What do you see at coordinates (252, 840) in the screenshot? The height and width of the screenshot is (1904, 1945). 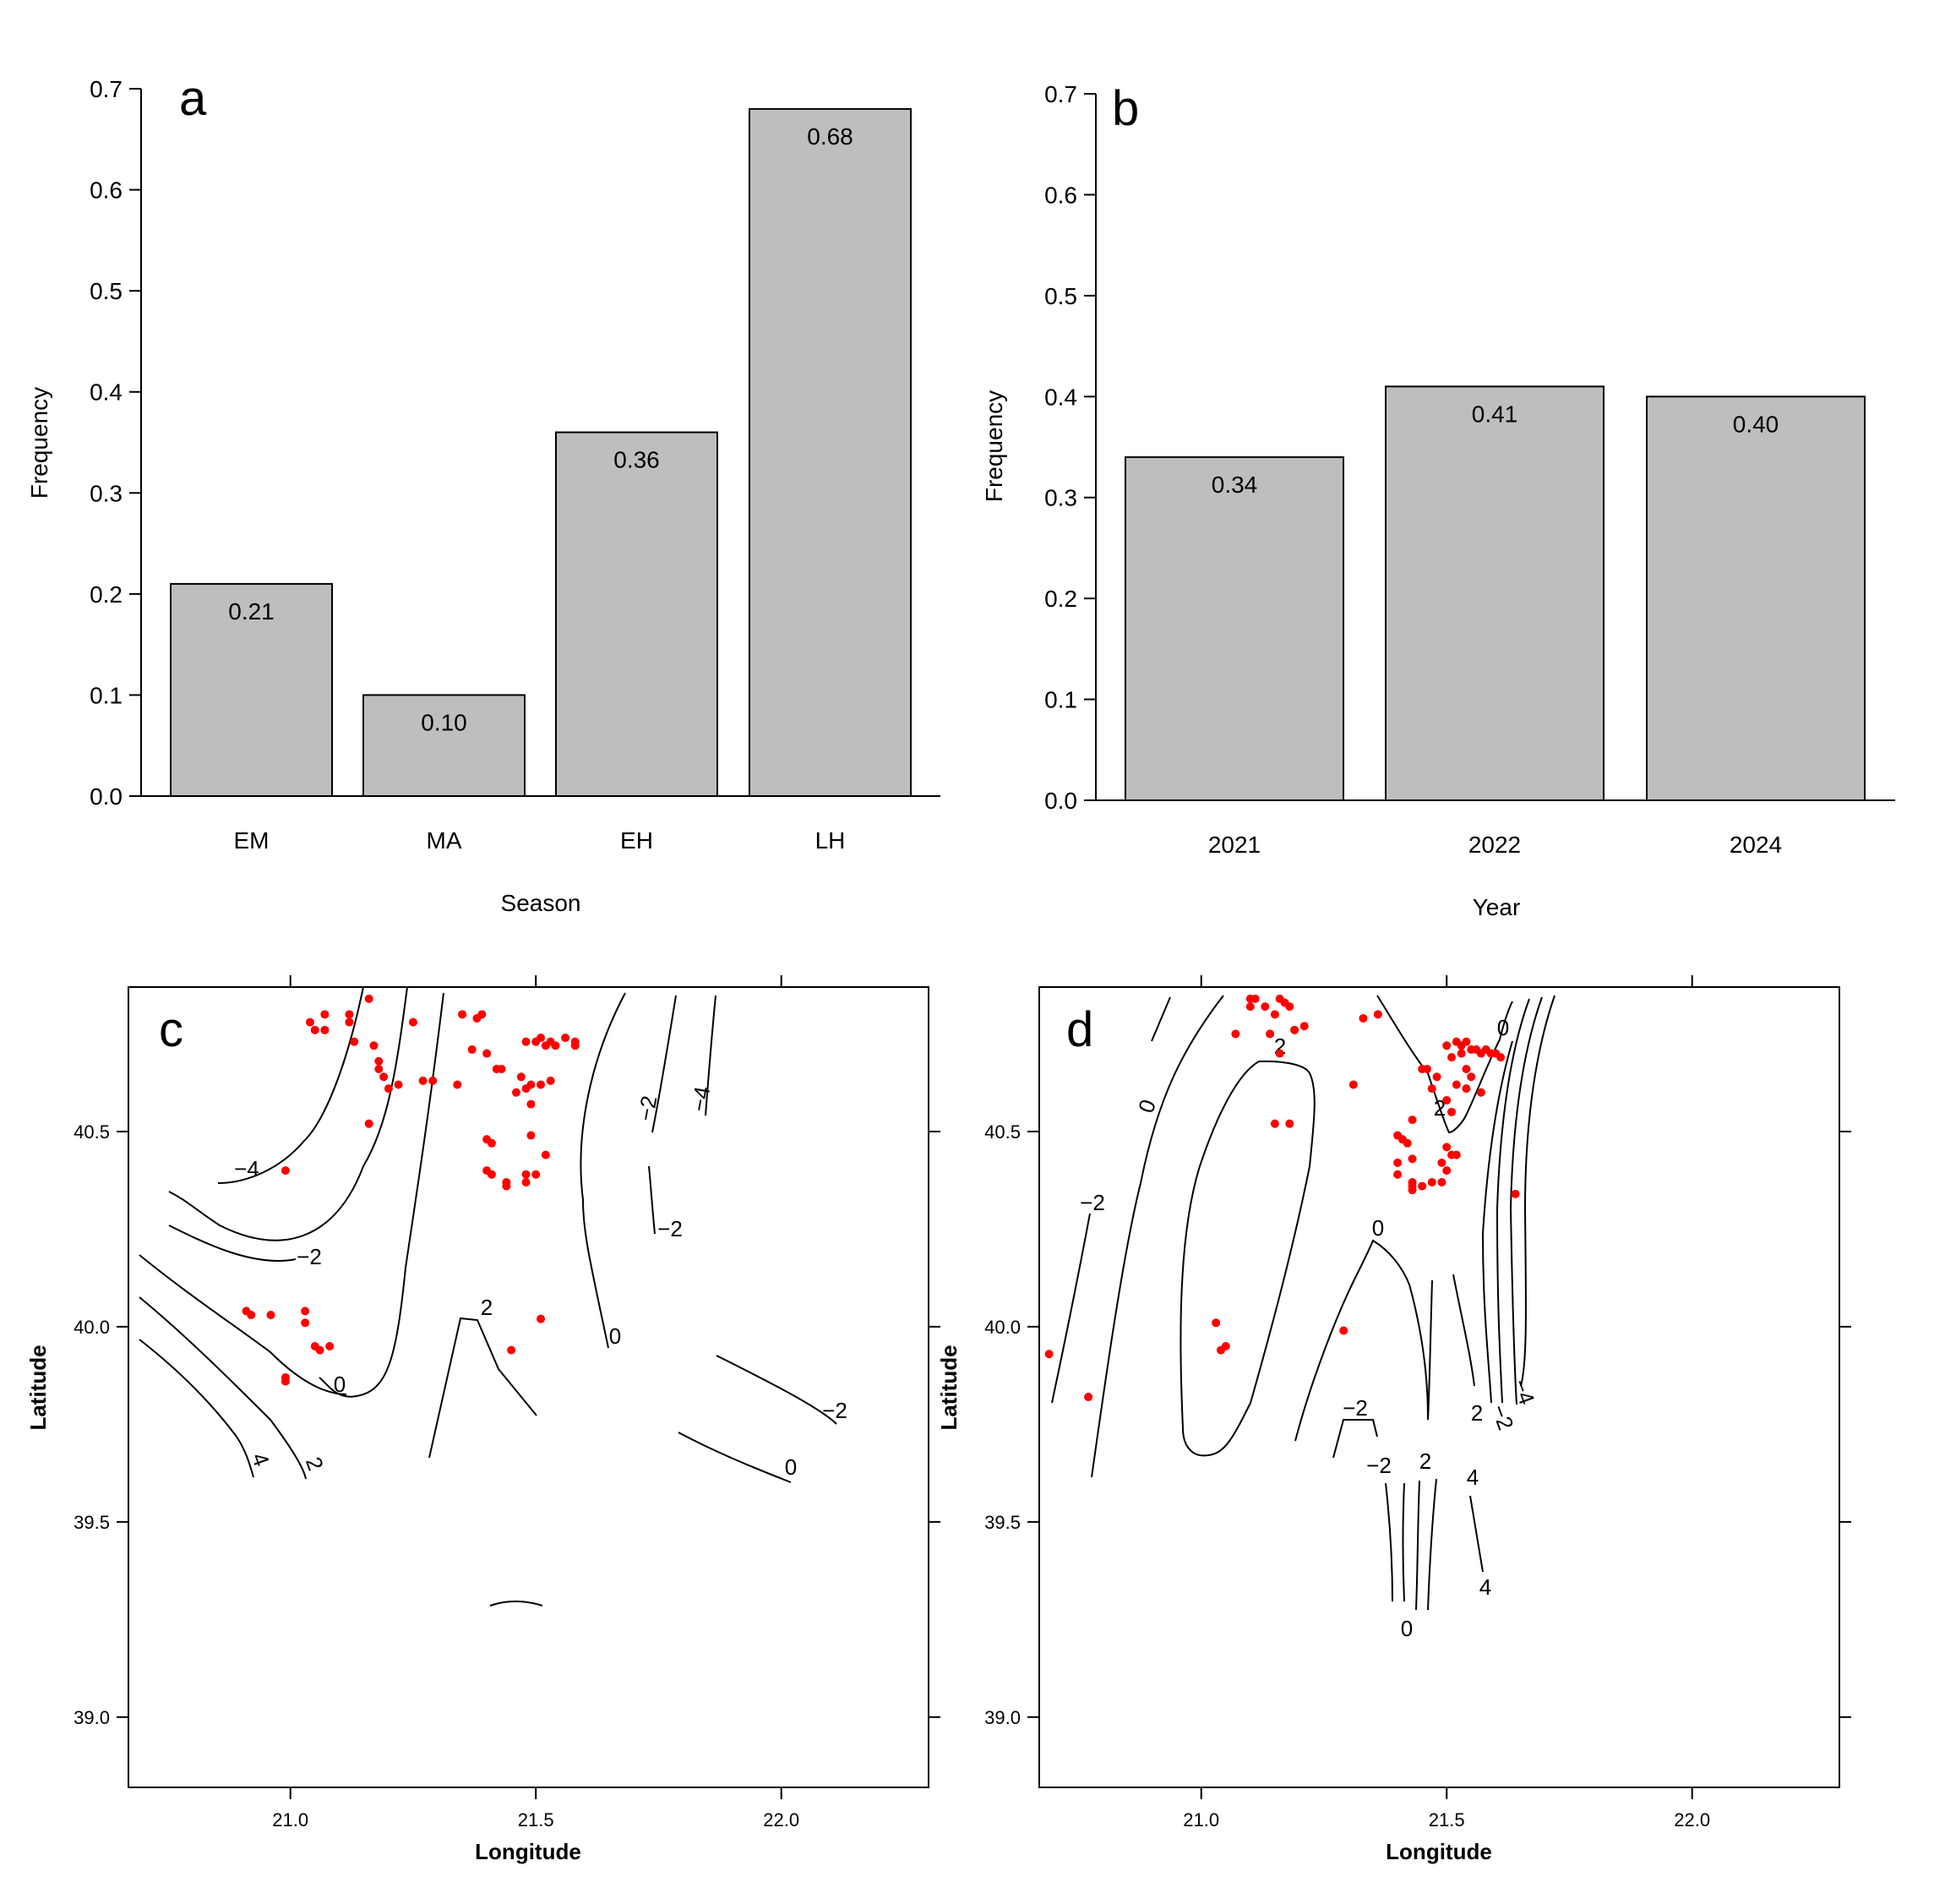 I see `panel-a-category-label: EM` at bounding box center [252, 840].